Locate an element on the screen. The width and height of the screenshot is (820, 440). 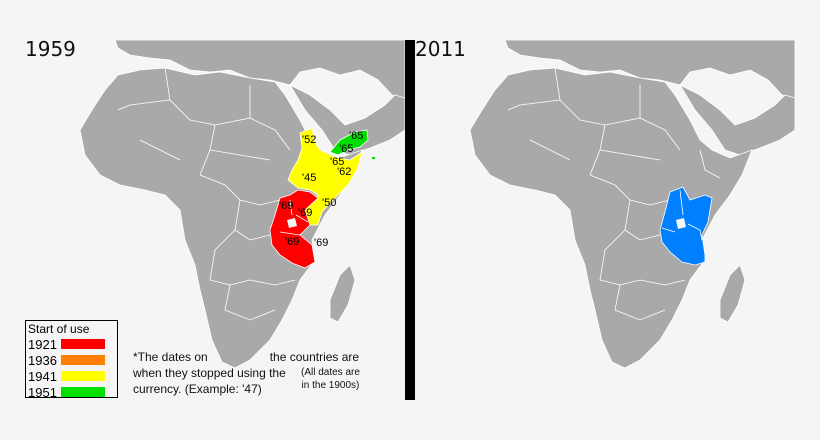
legend-item: 1941 is located at coordinates (71, 376).